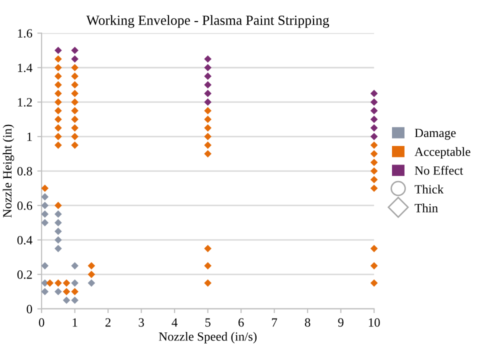 The width and height of the screenshot is (489, 349). I want to click on x-tick-label: 3, so click(141, 322).